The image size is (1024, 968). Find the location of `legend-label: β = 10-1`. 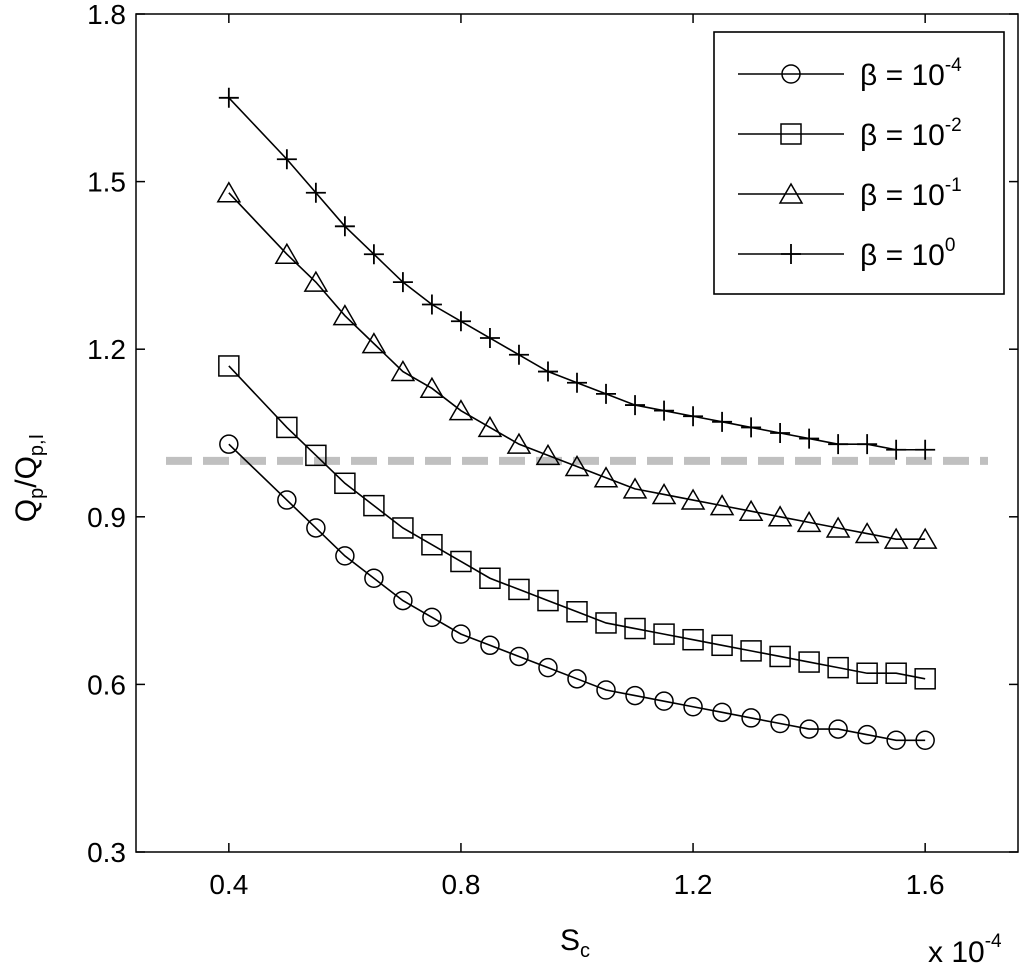

legend-label: β = 10-1 is located at coordinates (911, 193).